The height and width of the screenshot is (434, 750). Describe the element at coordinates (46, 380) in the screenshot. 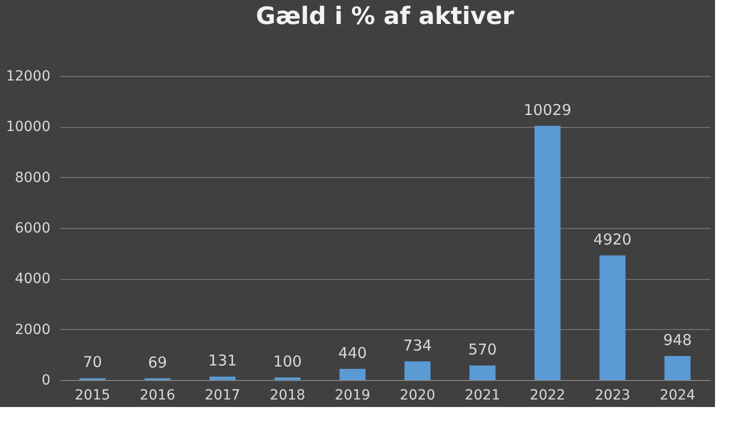

I see `y-tick-label: 0` at that location.